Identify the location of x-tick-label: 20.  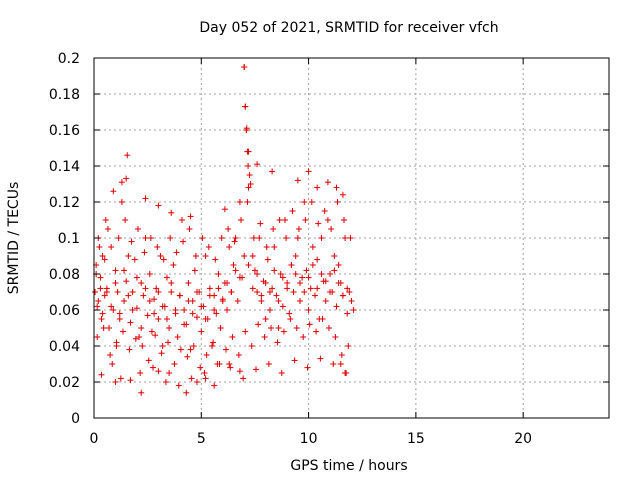
(523, 439).